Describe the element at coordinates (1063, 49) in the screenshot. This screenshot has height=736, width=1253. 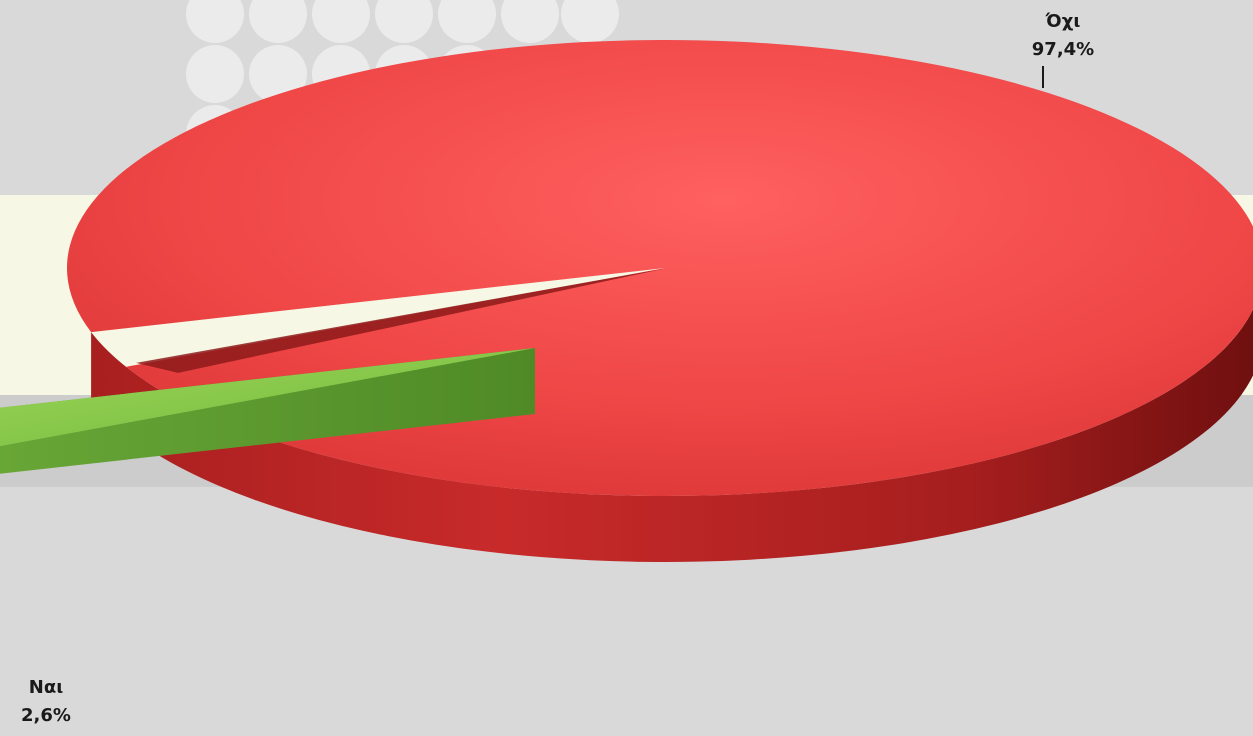
I see `slice-value-ochi: 97,4%` at that location.